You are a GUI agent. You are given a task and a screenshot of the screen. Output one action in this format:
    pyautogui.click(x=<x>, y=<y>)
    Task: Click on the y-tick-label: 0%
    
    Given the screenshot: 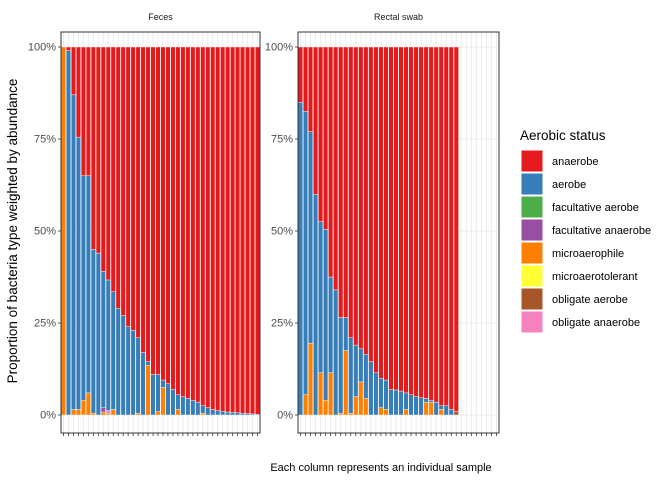 What is the action you would take?
    pyautogui.click(x=48, y=416)
    